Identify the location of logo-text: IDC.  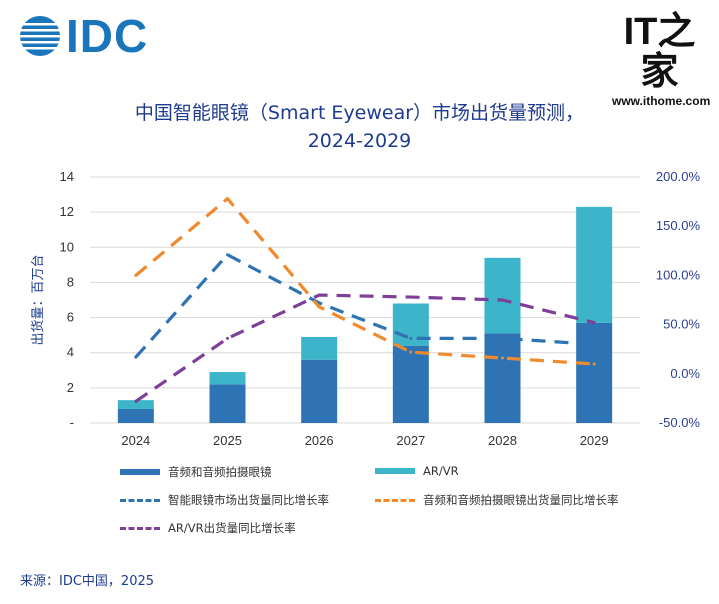
(107, 36).